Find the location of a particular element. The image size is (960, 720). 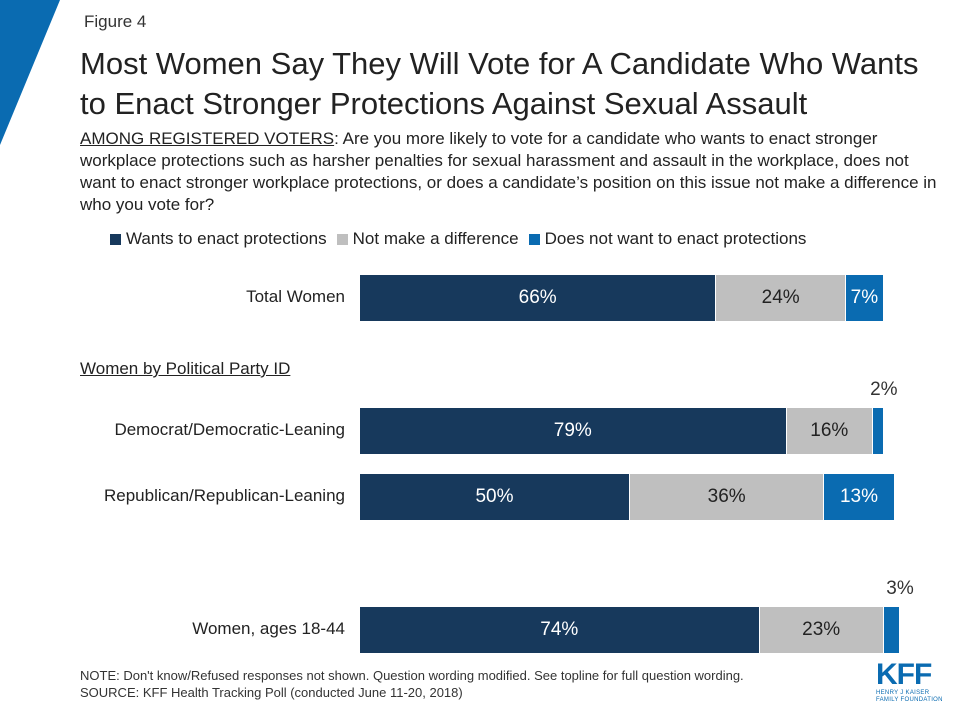

legend-item-no-difference: Not make a difference is located at coordinates (427, 239).